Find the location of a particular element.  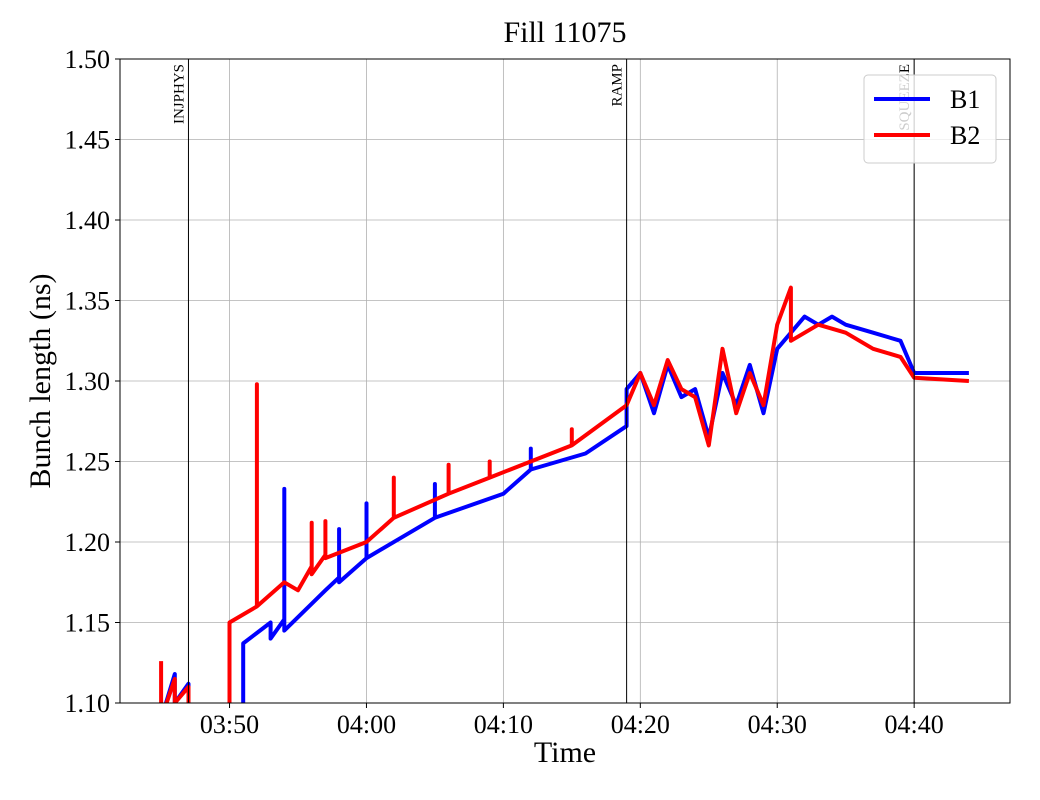

y-tick-label: 1.15 is located at coordinates (88, 623).